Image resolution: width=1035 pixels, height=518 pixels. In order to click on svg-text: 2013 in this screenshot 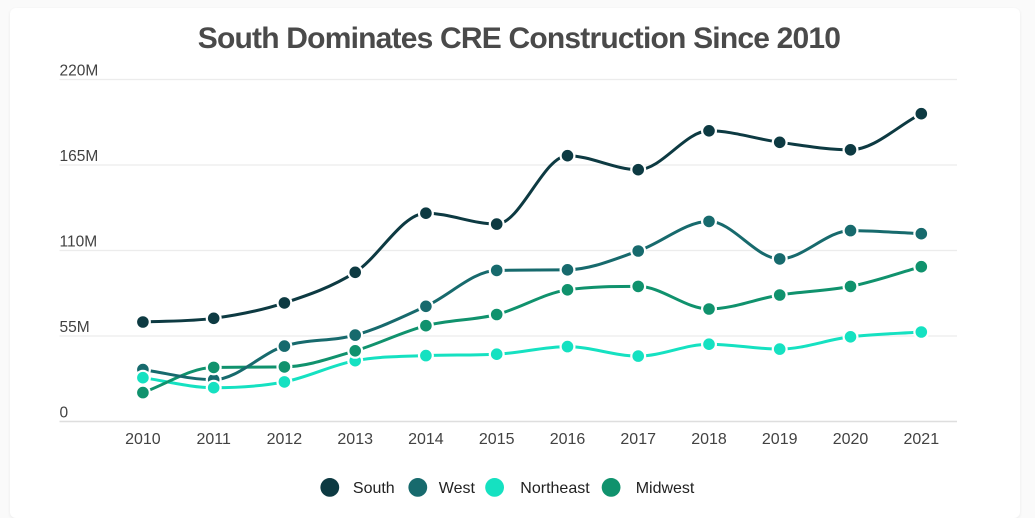, I will do `click(355, 439)`.